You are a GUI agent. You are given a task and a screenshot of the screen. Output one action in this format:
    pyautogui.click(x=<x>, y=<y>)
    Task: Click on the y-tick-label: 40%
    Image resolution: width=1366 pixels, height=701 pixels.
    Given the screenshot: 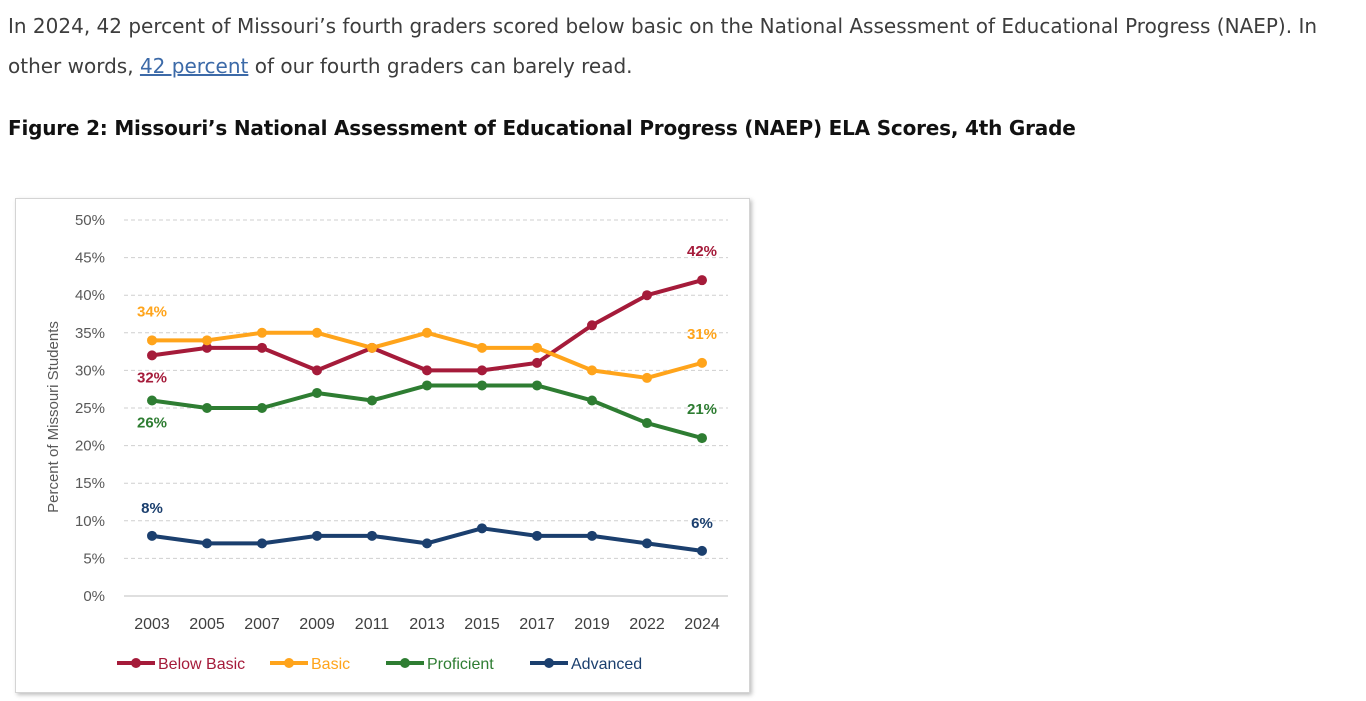 What is the action you would take?
    pyautogui.click(x=90, y=295)
    